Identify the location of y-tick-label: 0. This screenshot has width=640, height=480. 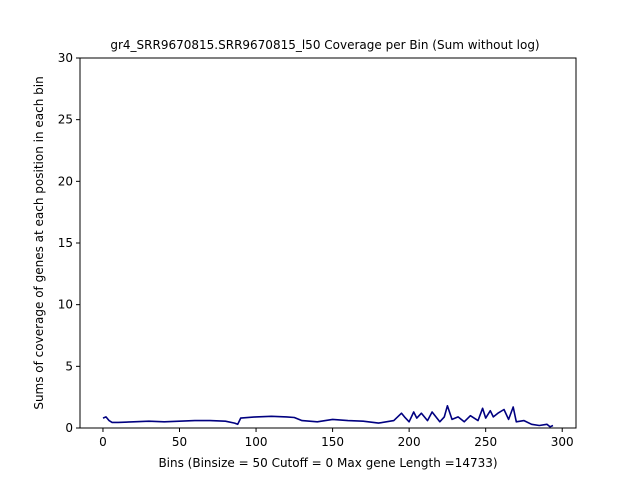
(69, 428).